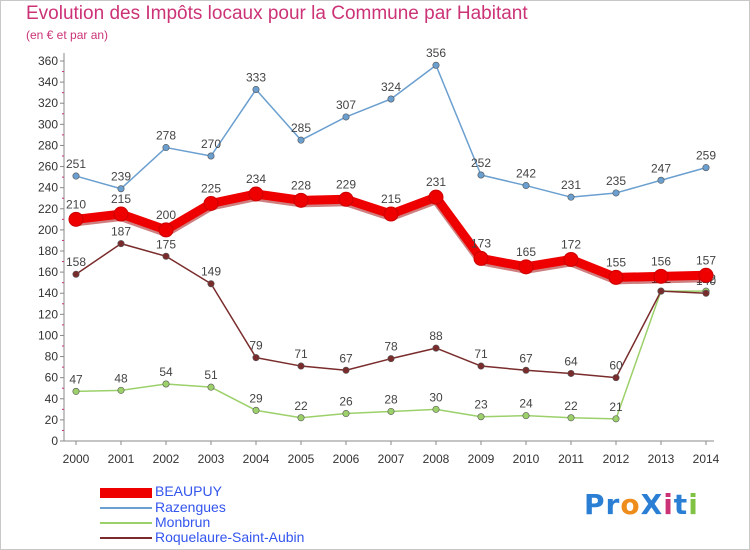 This screenshot has height=550, width=750. Describe the element at coordinates (571, 361) in the screenshot. I see `data-label: 64` at that location.